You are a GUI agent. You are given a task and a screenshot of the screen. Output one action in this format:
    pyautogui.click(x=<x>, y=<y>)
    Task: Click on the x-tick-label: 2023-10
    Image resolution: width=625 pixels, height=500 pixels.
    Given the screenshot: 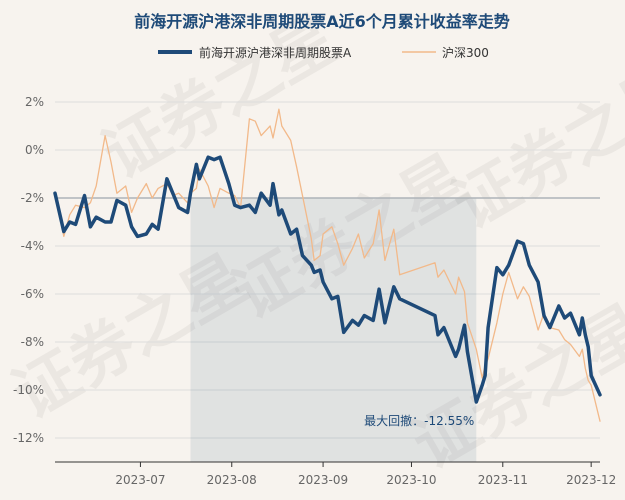 What is the action you would take?
    pyautogui.click(x=411, y=480)
    